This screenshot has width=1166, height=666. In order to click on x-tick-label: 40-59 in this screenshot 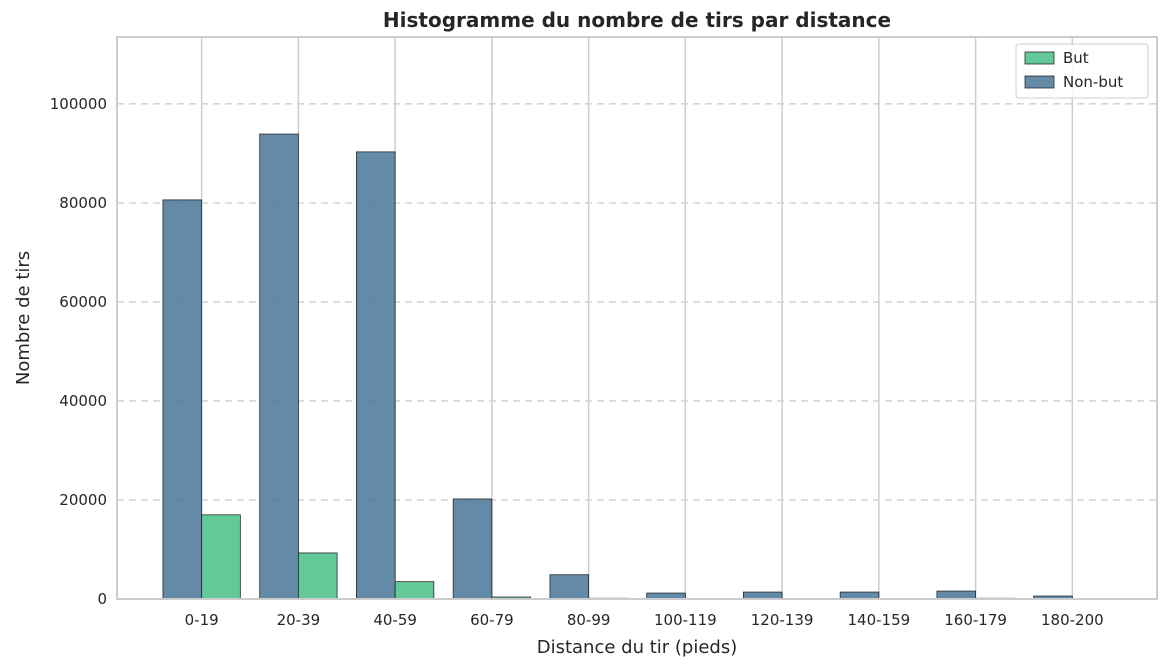, I will do `click(395, 620)`.